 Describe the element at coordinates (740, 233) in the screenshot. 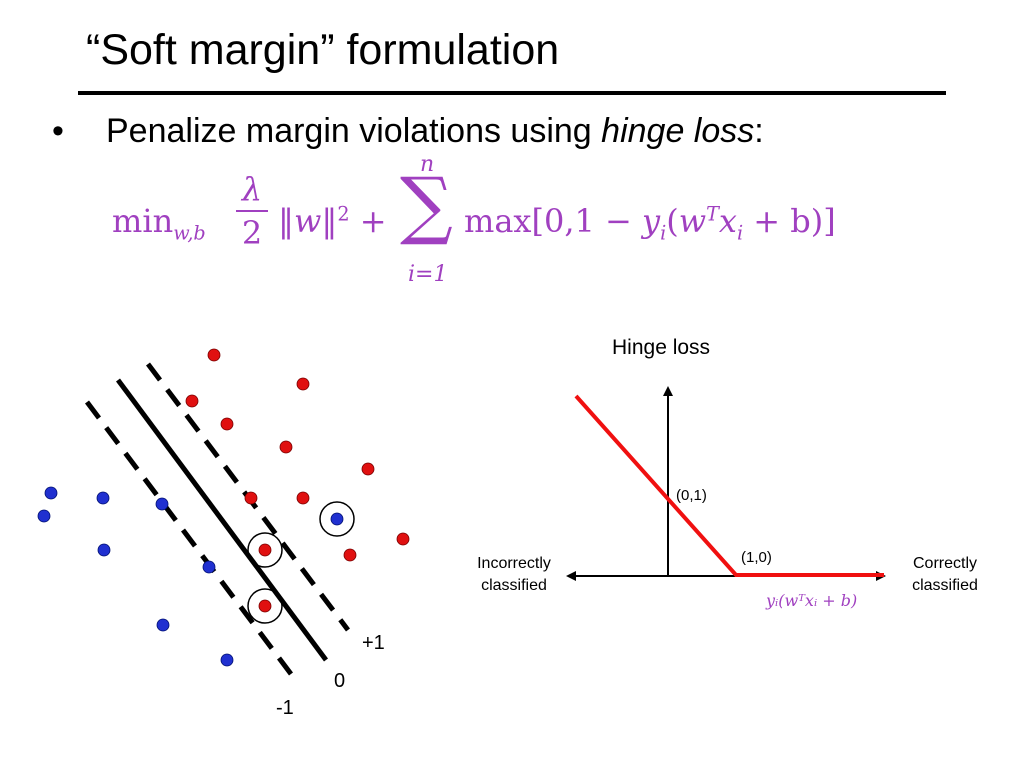

I see `hinge-x-subscript: i` at that location.